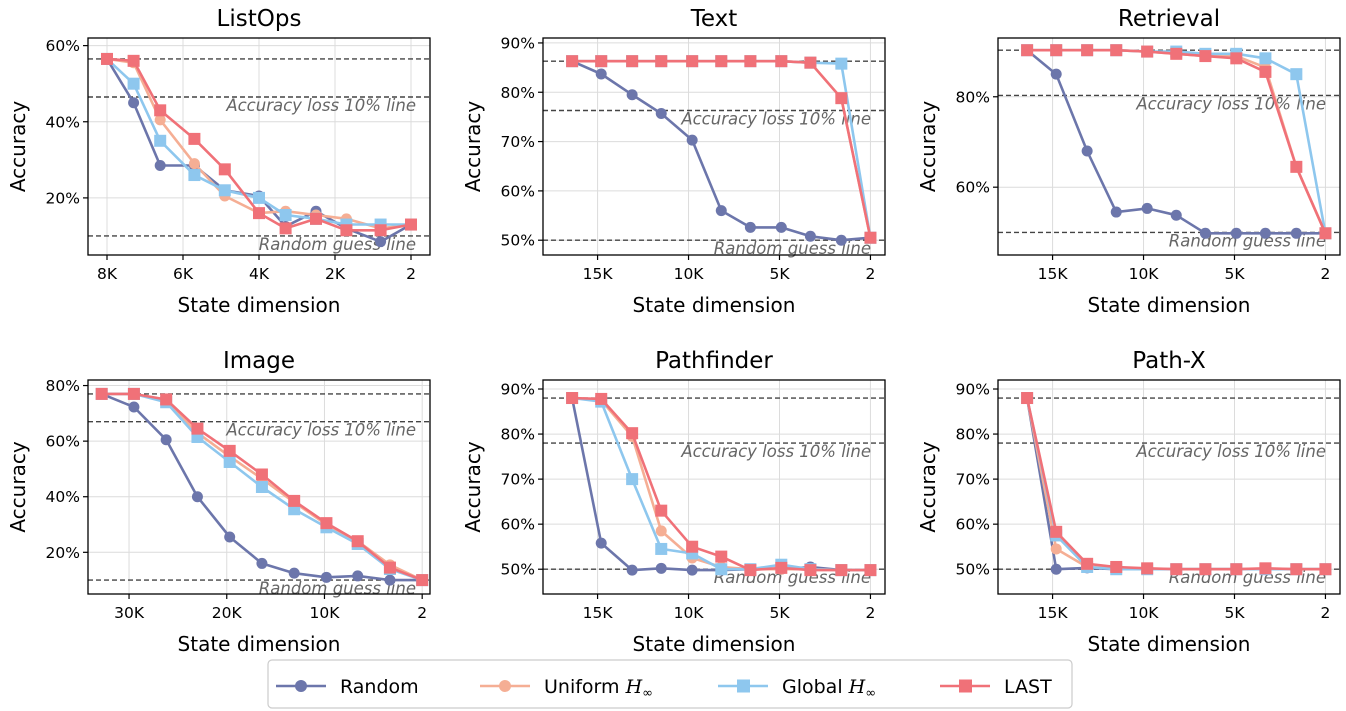 The width and height of the screenshot is (1346, 711). I want to click on axes-frame, so click(714, 146).